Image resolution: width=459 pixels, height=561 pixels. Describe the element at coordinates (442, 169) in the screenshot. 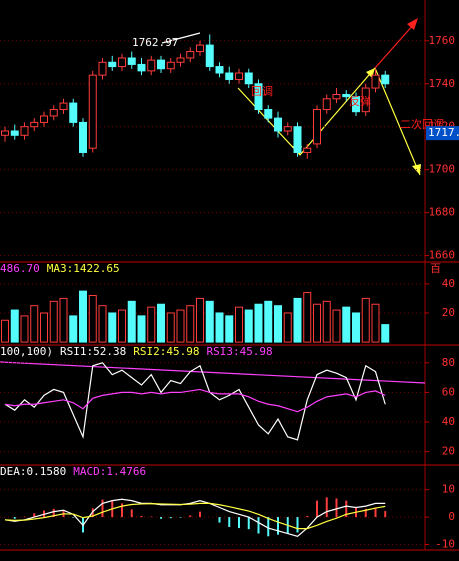

I see `y-tick-label: 1700` at that location.